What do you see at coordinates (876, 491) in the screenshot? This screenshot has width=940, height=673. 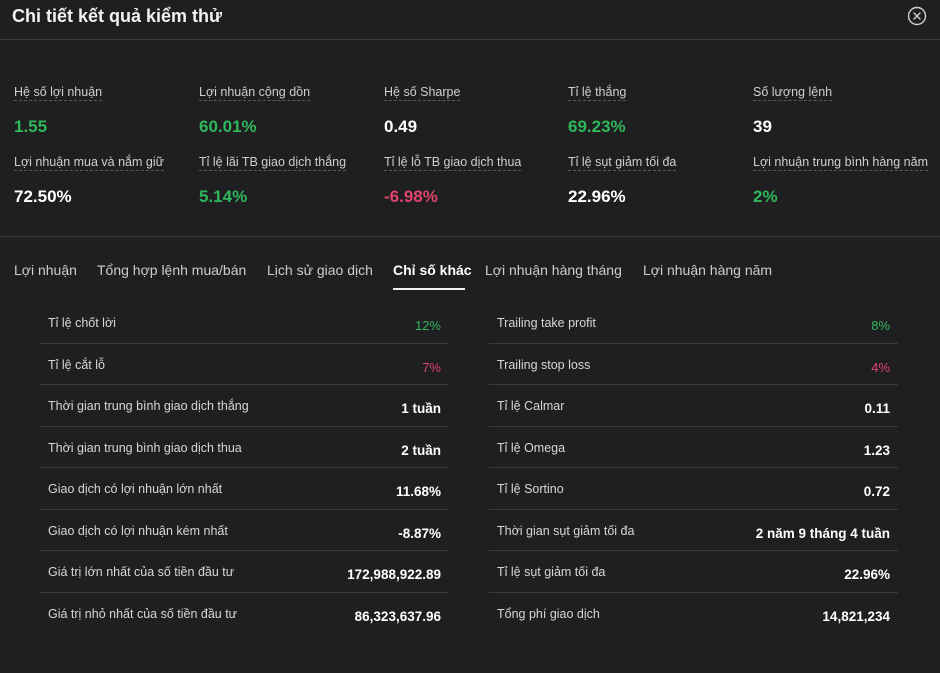 I see `metric-value: 0.72` at bounding box center [876, 491].